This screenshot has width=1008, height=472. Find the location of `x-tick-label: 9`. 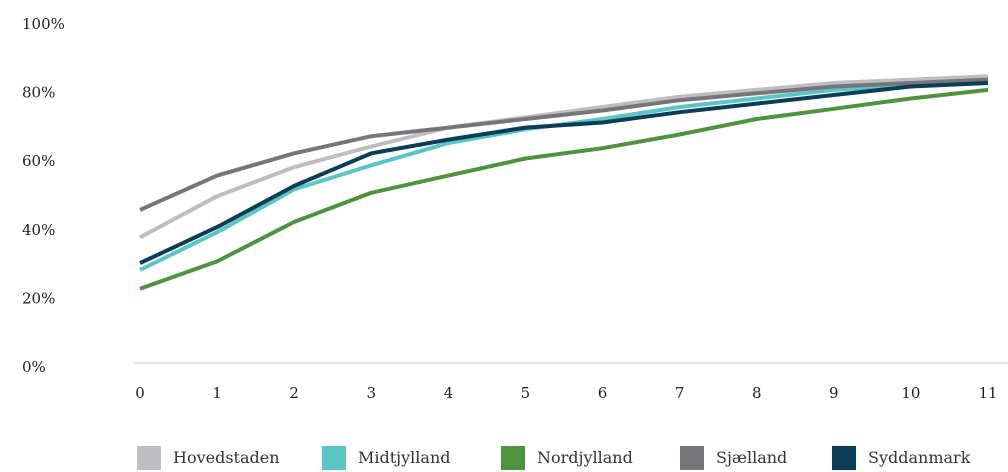

x-tick-label: 9 is located at coordinates (834, 393).